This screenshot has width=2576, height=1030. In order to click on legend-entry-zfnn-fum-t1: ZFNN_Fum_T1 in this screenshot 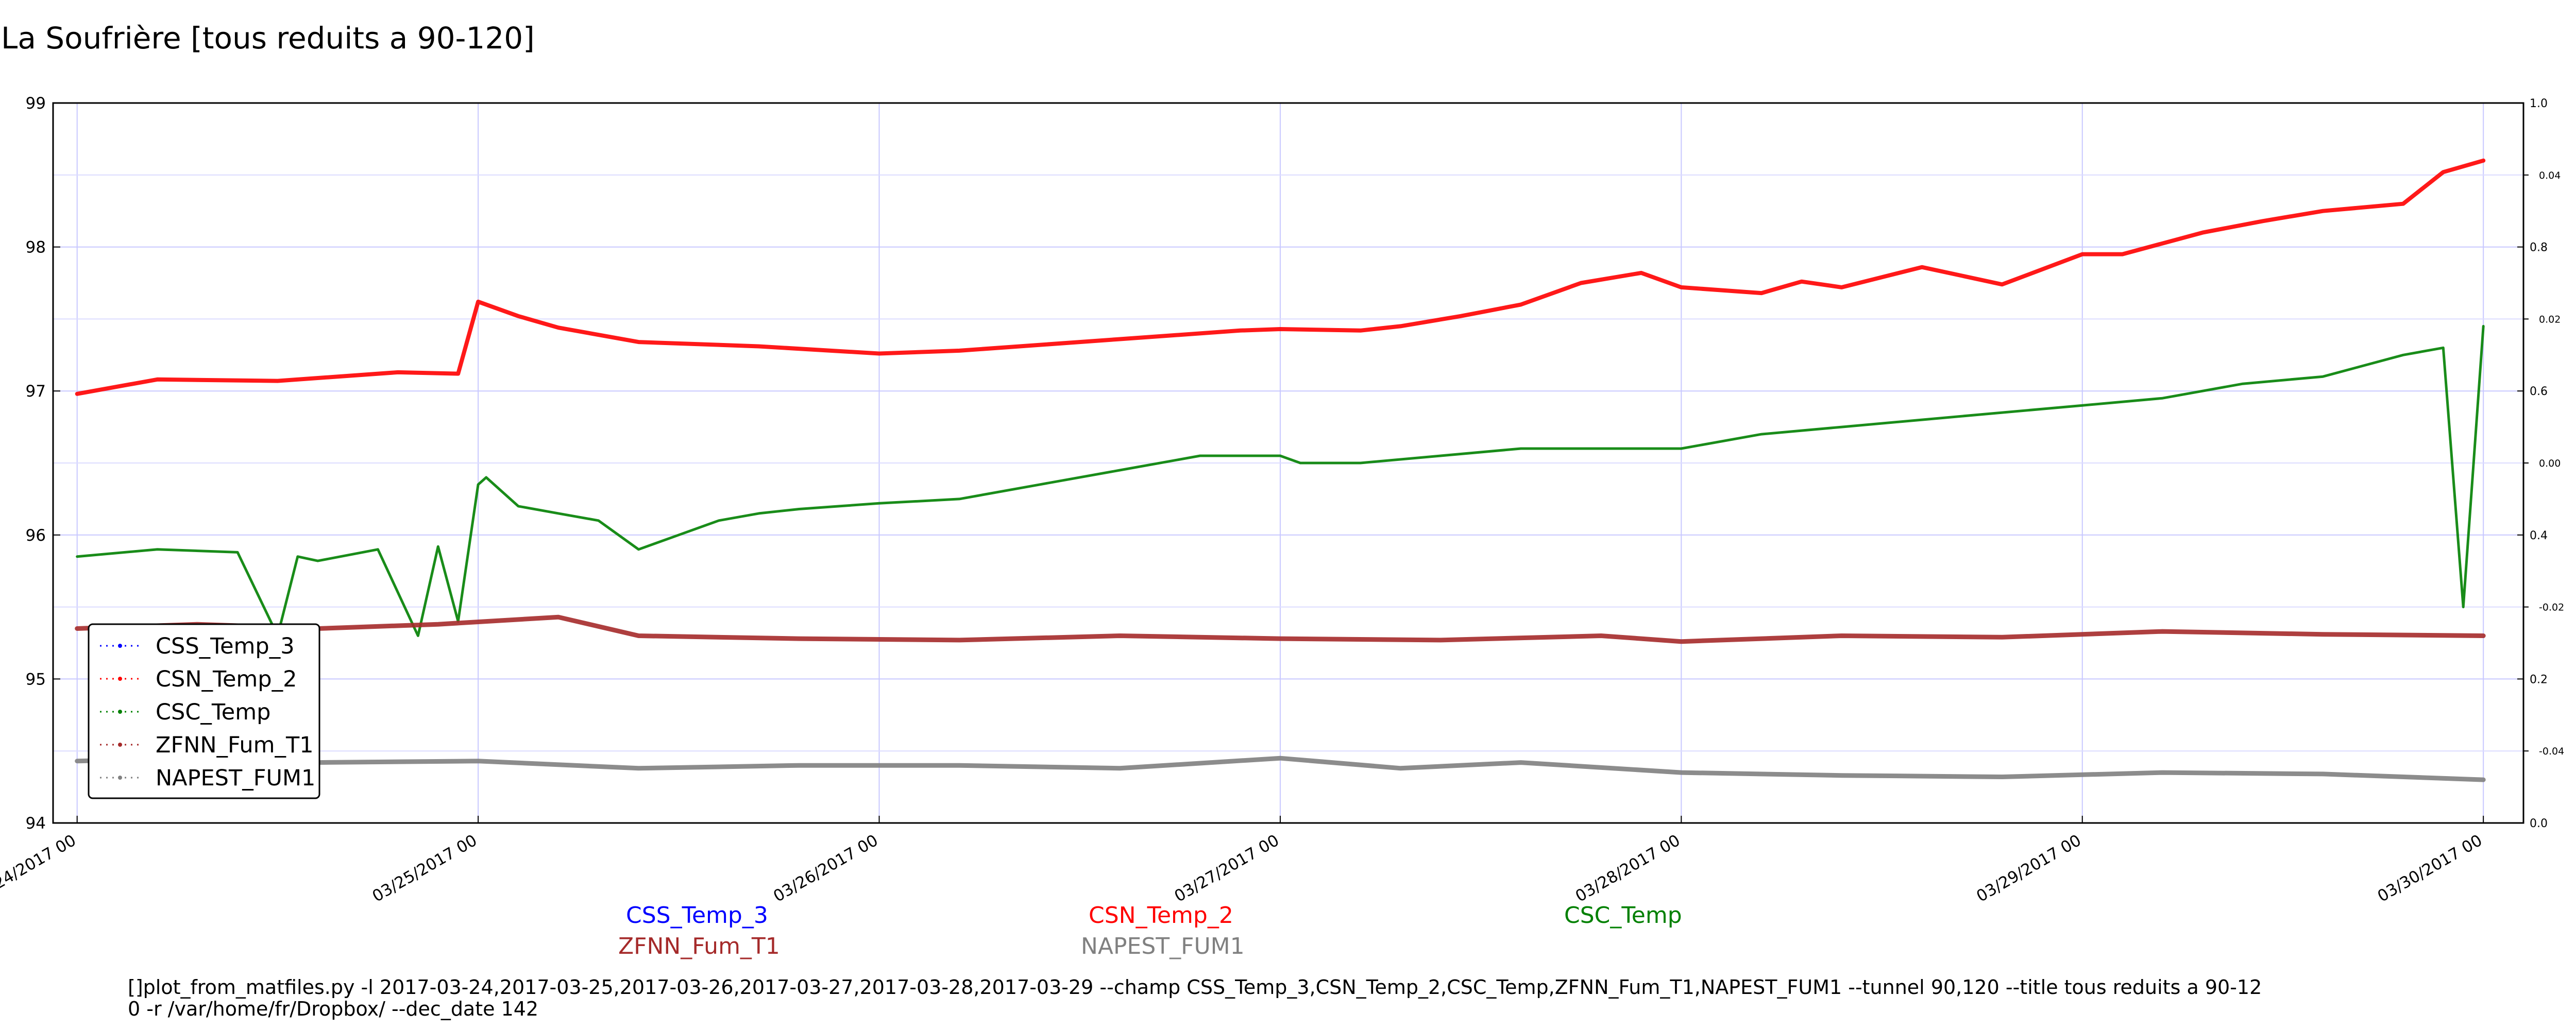, I will do `click(207, 745)`.